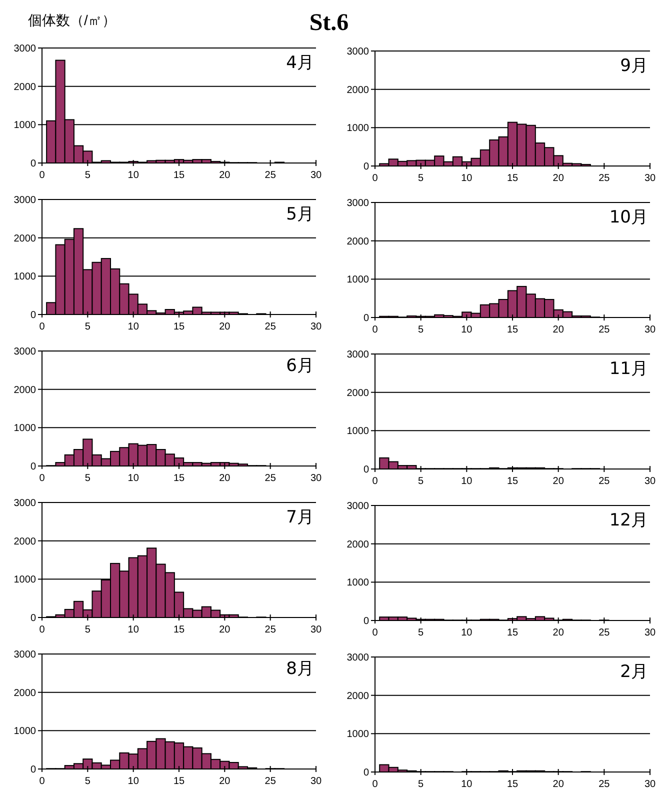  I want to click on chart-title: 6月, so click(300, 366).